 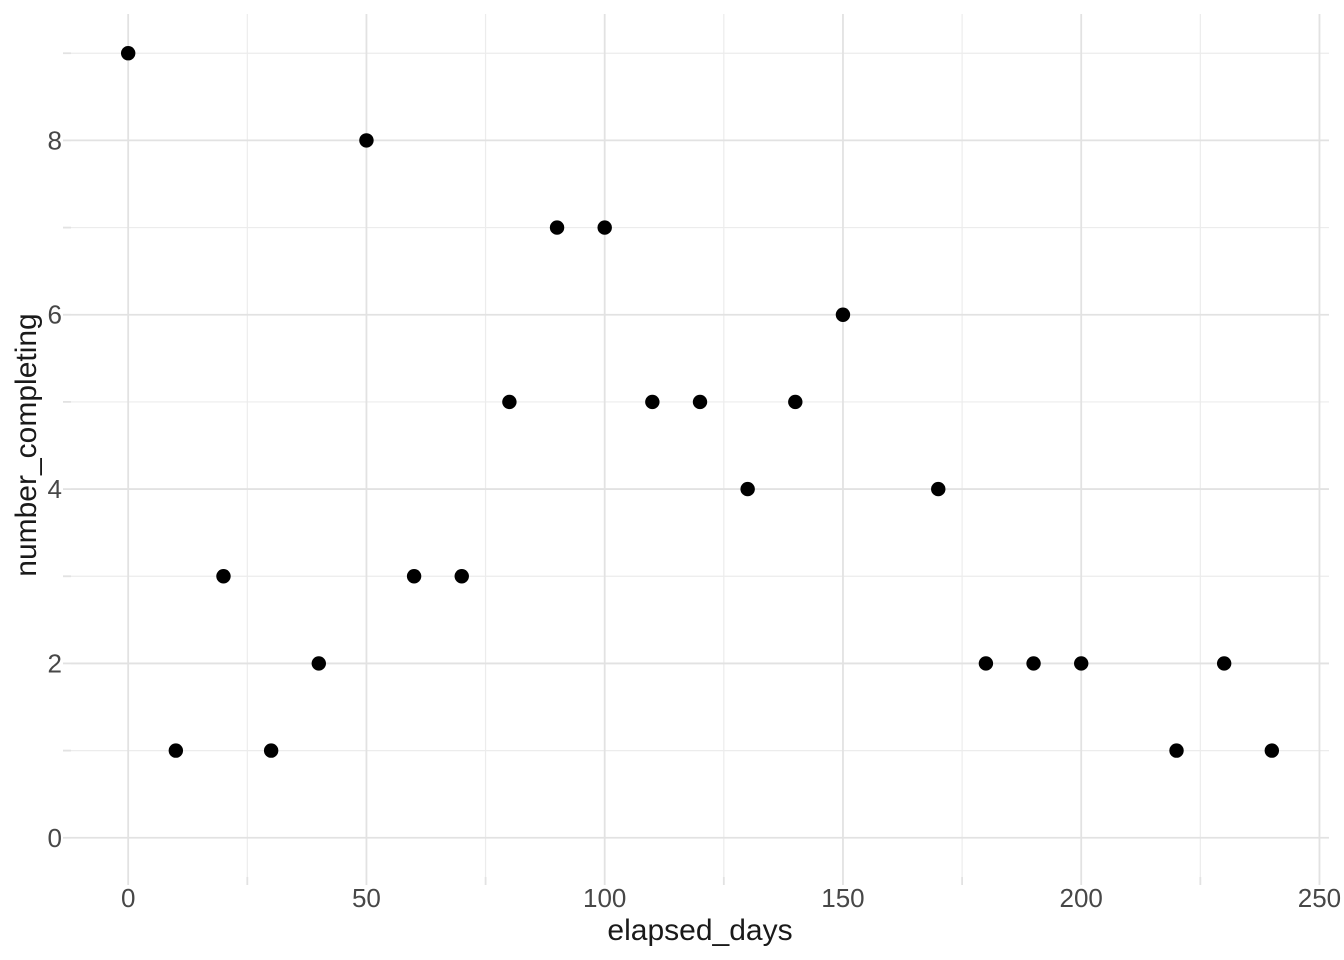 What do you see at coordinates (366, 898) in the screenshot?
I see `x-tick-label: 50` at bounding box center [366, 898].